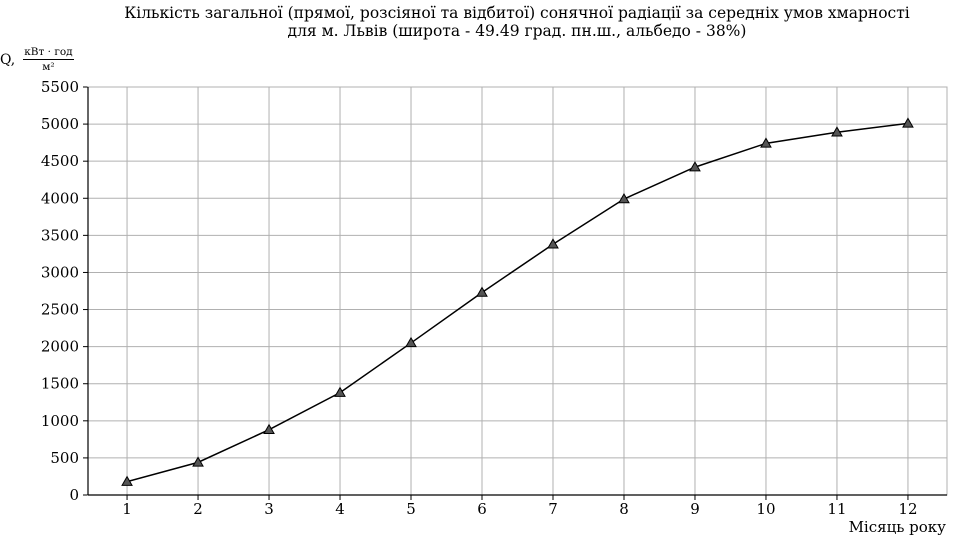 The width and height of the screenshot is (976, 544). I want to click on y-tick-label: 4000, so click(60, 198).